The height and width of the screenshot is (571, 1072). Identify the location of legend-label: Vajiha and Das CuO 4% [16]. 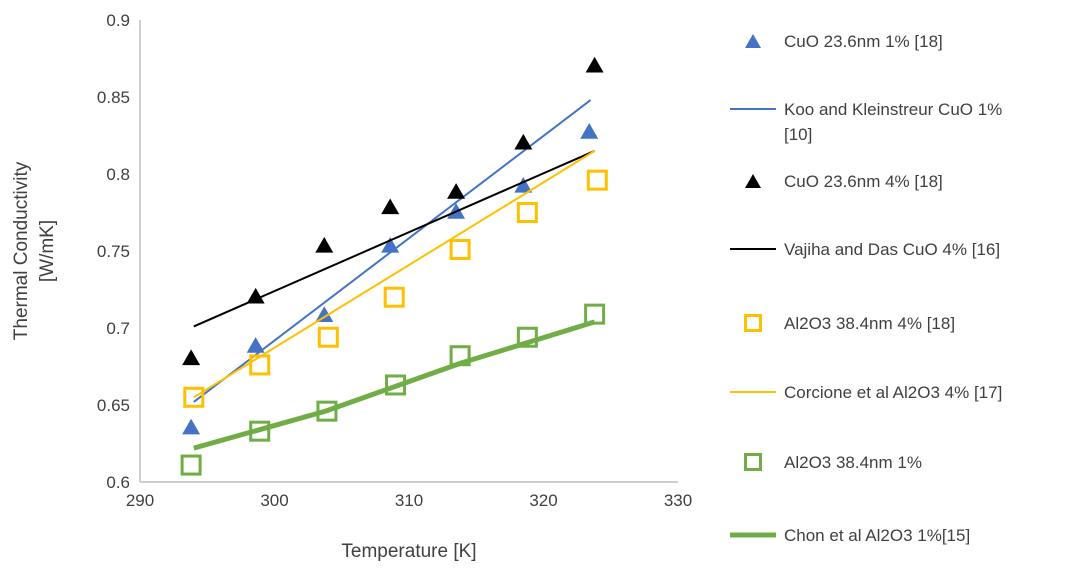
(892, 249).